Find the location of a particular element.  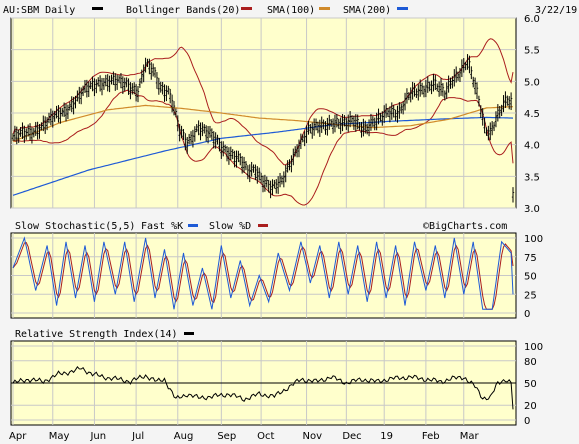

y-tick-label: 5.5 is located at coordinates (532, 51).